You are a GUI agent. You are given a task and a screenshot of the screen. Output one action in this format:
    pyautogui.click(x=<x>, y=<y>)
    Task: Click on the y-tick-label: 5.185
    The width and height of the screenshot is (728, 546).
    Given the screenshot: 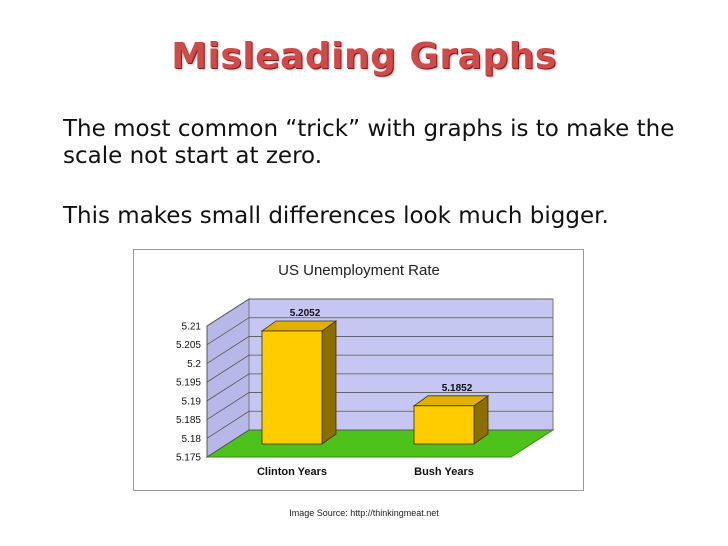 What is the action you would take?
    pyautogui.click(x=188, y=420)
    